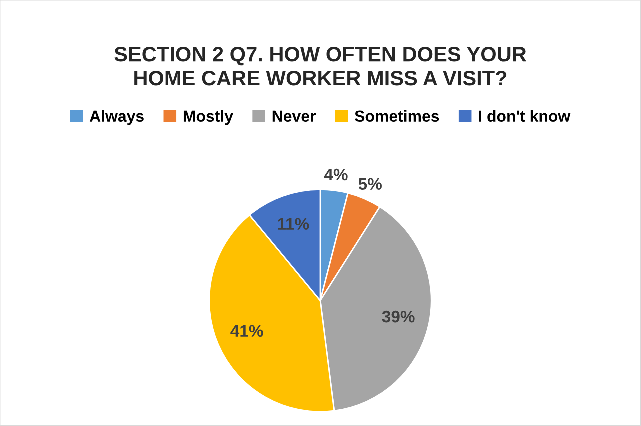 The width and height of the screenshot is (641, 426). What do you see at coordinates (117, 118) in the screenshot?
I see `legend-label: Always` at bounding box center [117, 118].